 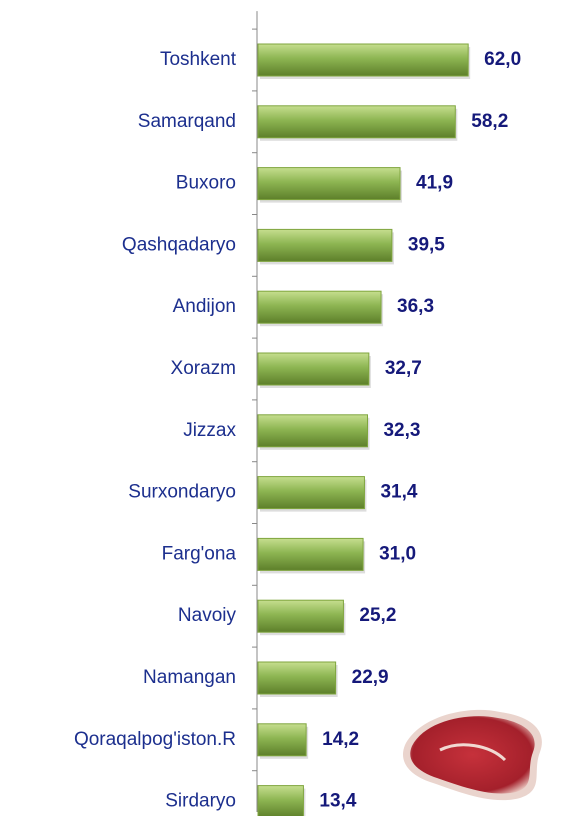 What do you see at coordinates (472, 755) in the screenshot?
I see `meat-illustration` at bounding box center [472, 755].